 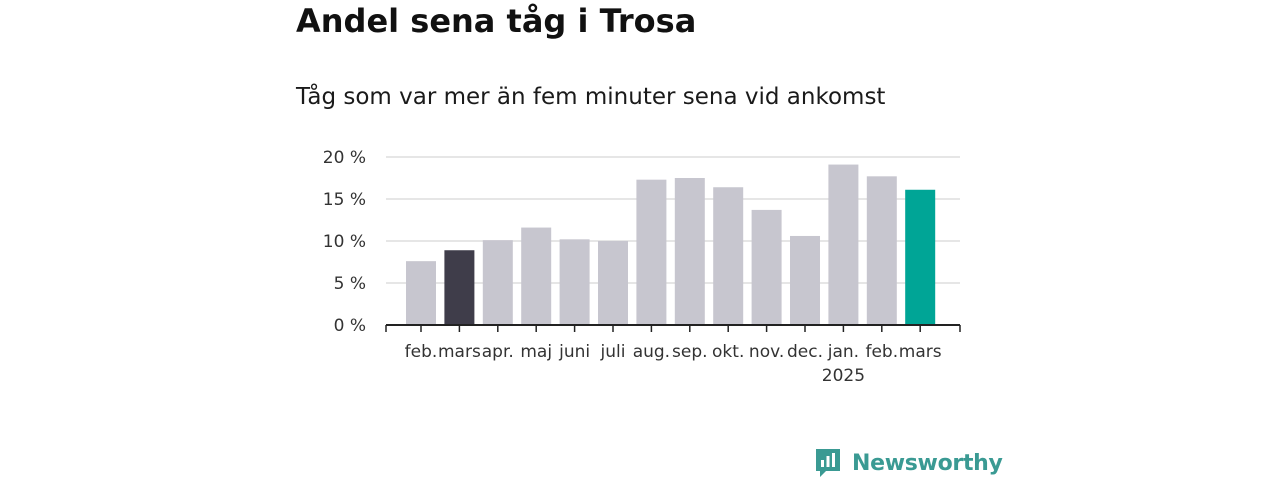 I want to click on chart-title: Andel sena tåg i Trosa, so click(x=496, y=21).